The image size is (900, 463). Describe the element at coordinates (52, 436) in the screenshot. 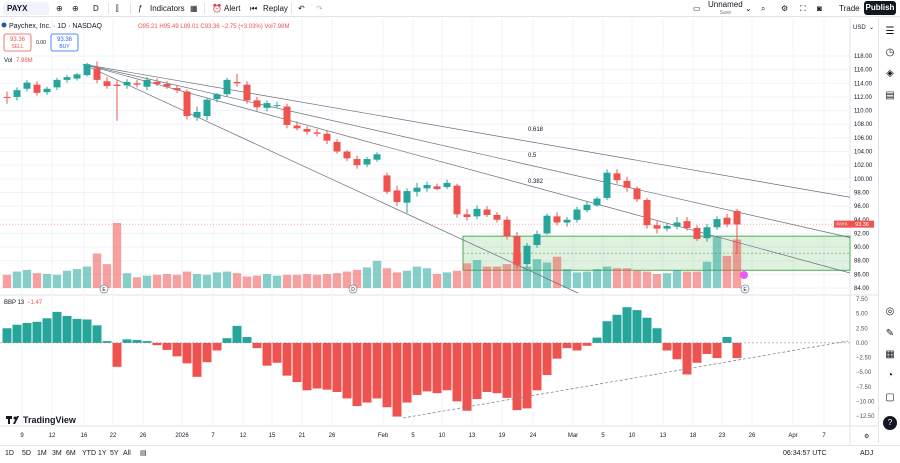

I see `time-tick-label: 12` at that location.